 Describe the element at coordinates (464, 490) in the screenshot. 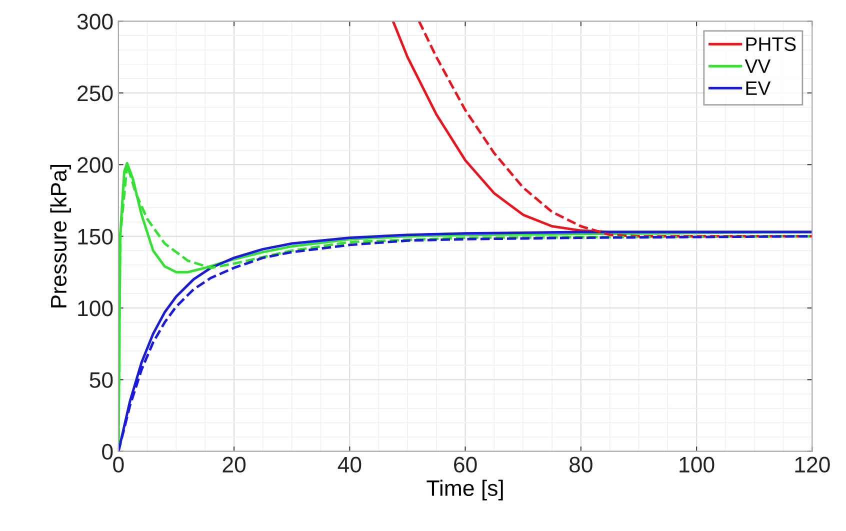

I see `x-axis-title: Time [s]` at that location.